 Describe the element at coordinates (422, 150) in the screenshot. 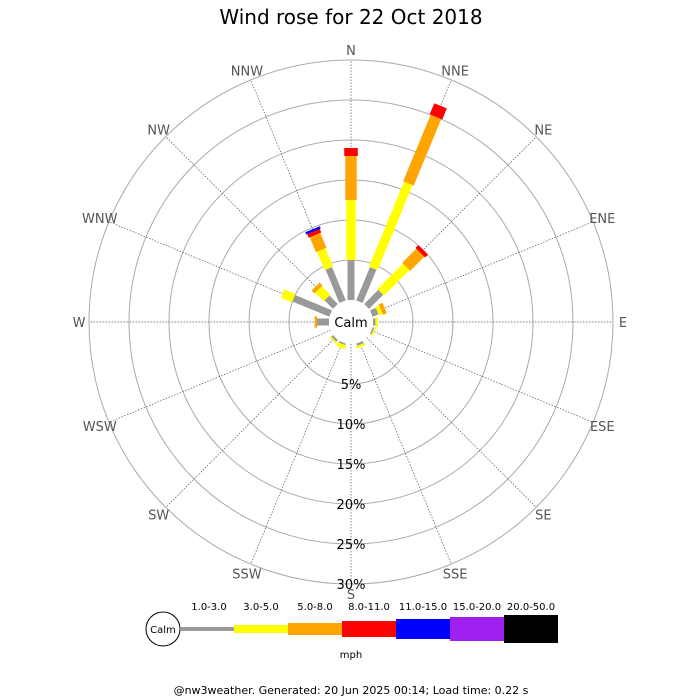

I see `bar-nne-5.0-8.0` at that location.